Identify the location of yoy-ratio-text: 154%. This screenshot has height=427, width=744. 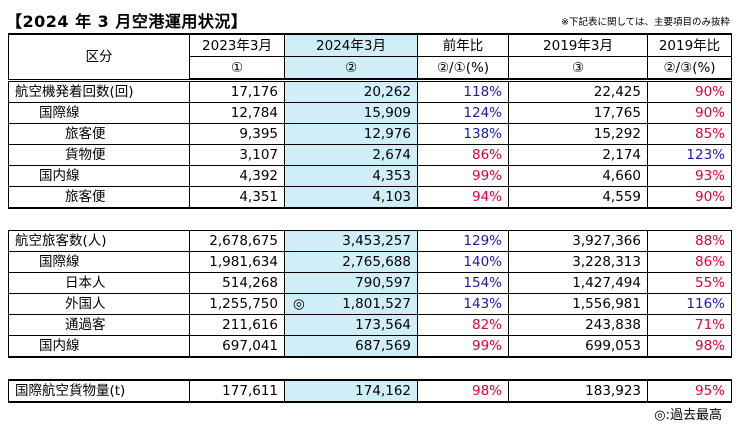
(482, 283).